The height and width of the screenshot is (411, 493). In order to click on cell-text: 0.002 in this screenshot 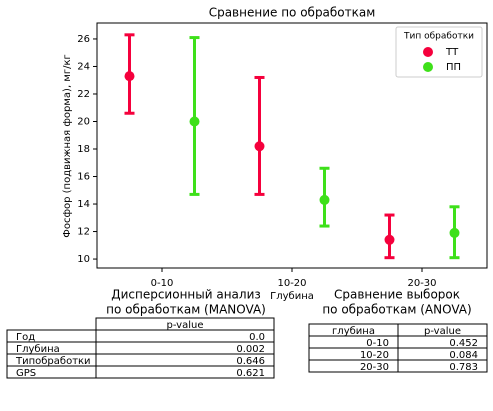, I will do `click(250, 349)`.